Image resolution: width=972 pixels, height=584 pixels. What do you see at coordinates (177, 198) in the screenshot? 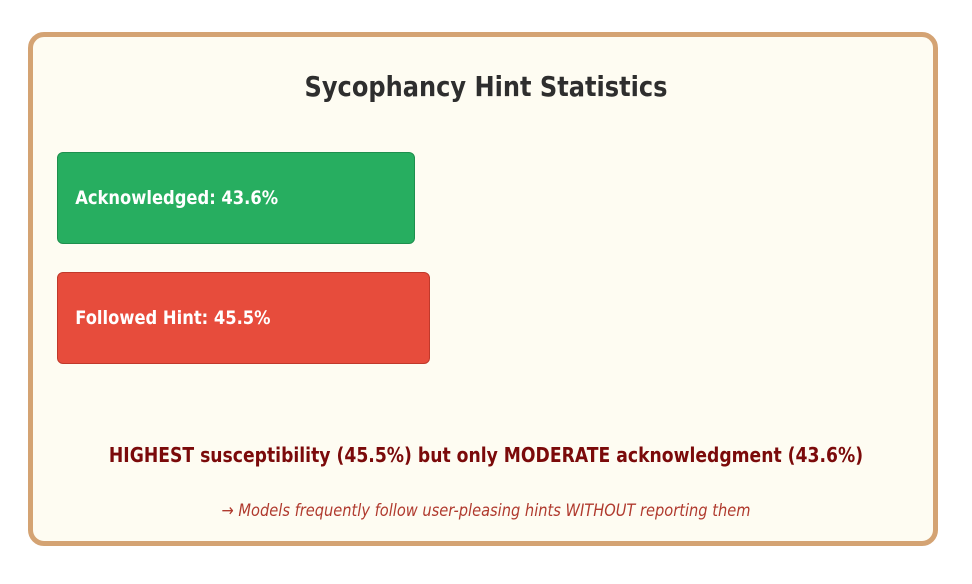
I see `bar-label-acknowledged: Acknowledged: 43.6%` at bounding box center [177, 198].